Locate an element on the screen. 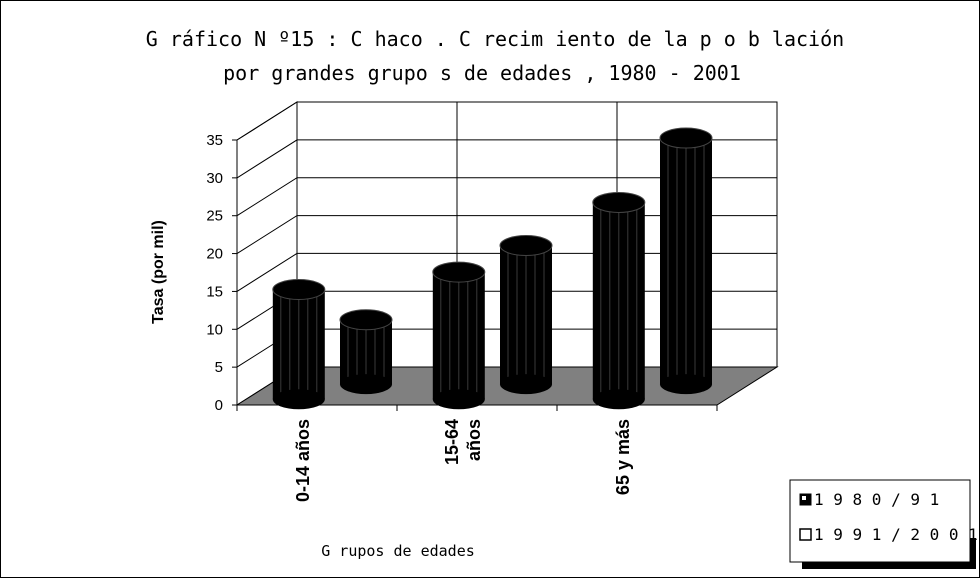 This screenshot has width=980, height=578. legend-swatch-1980-91-highlight is located at coordinates (804, 498).